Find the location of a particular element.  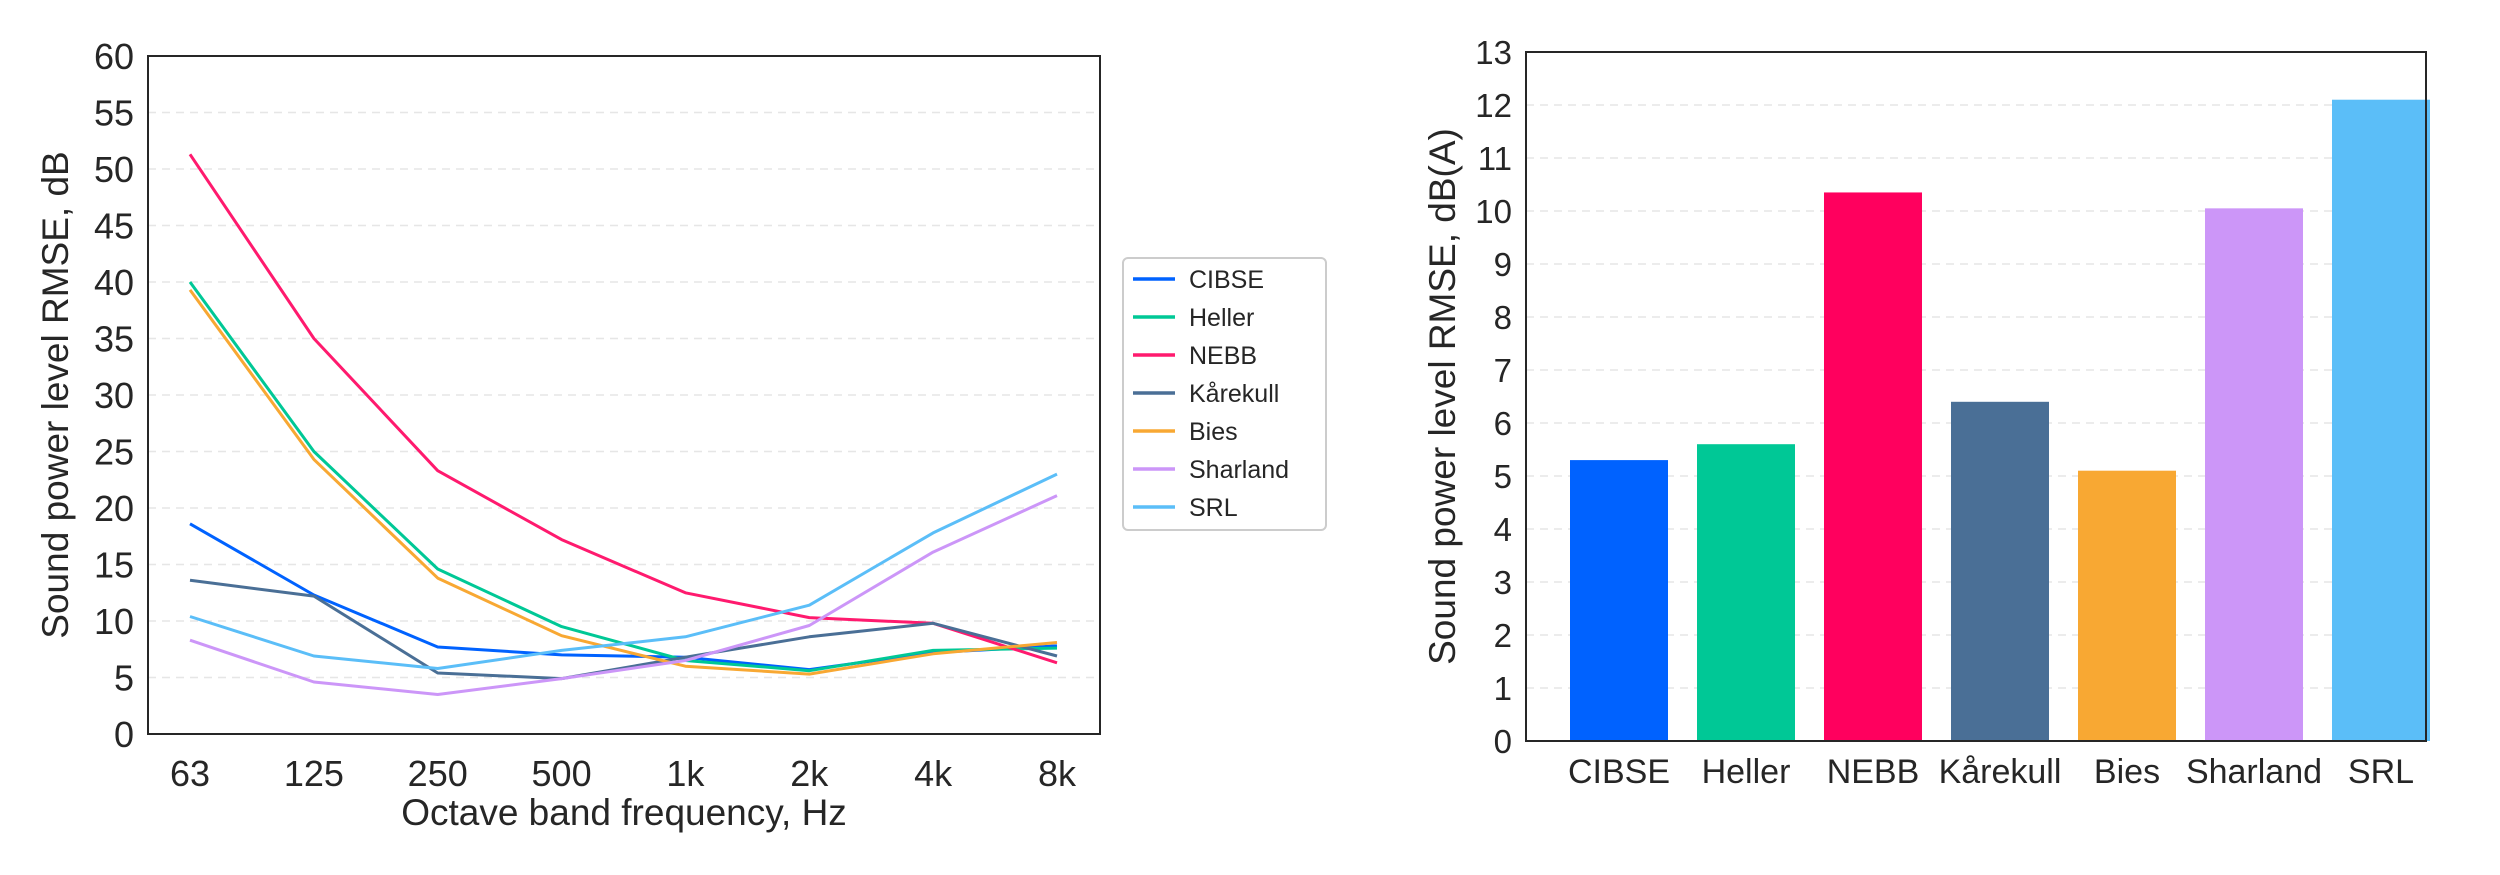

x-tick-label: 250 is located at coordinates (438, 773).